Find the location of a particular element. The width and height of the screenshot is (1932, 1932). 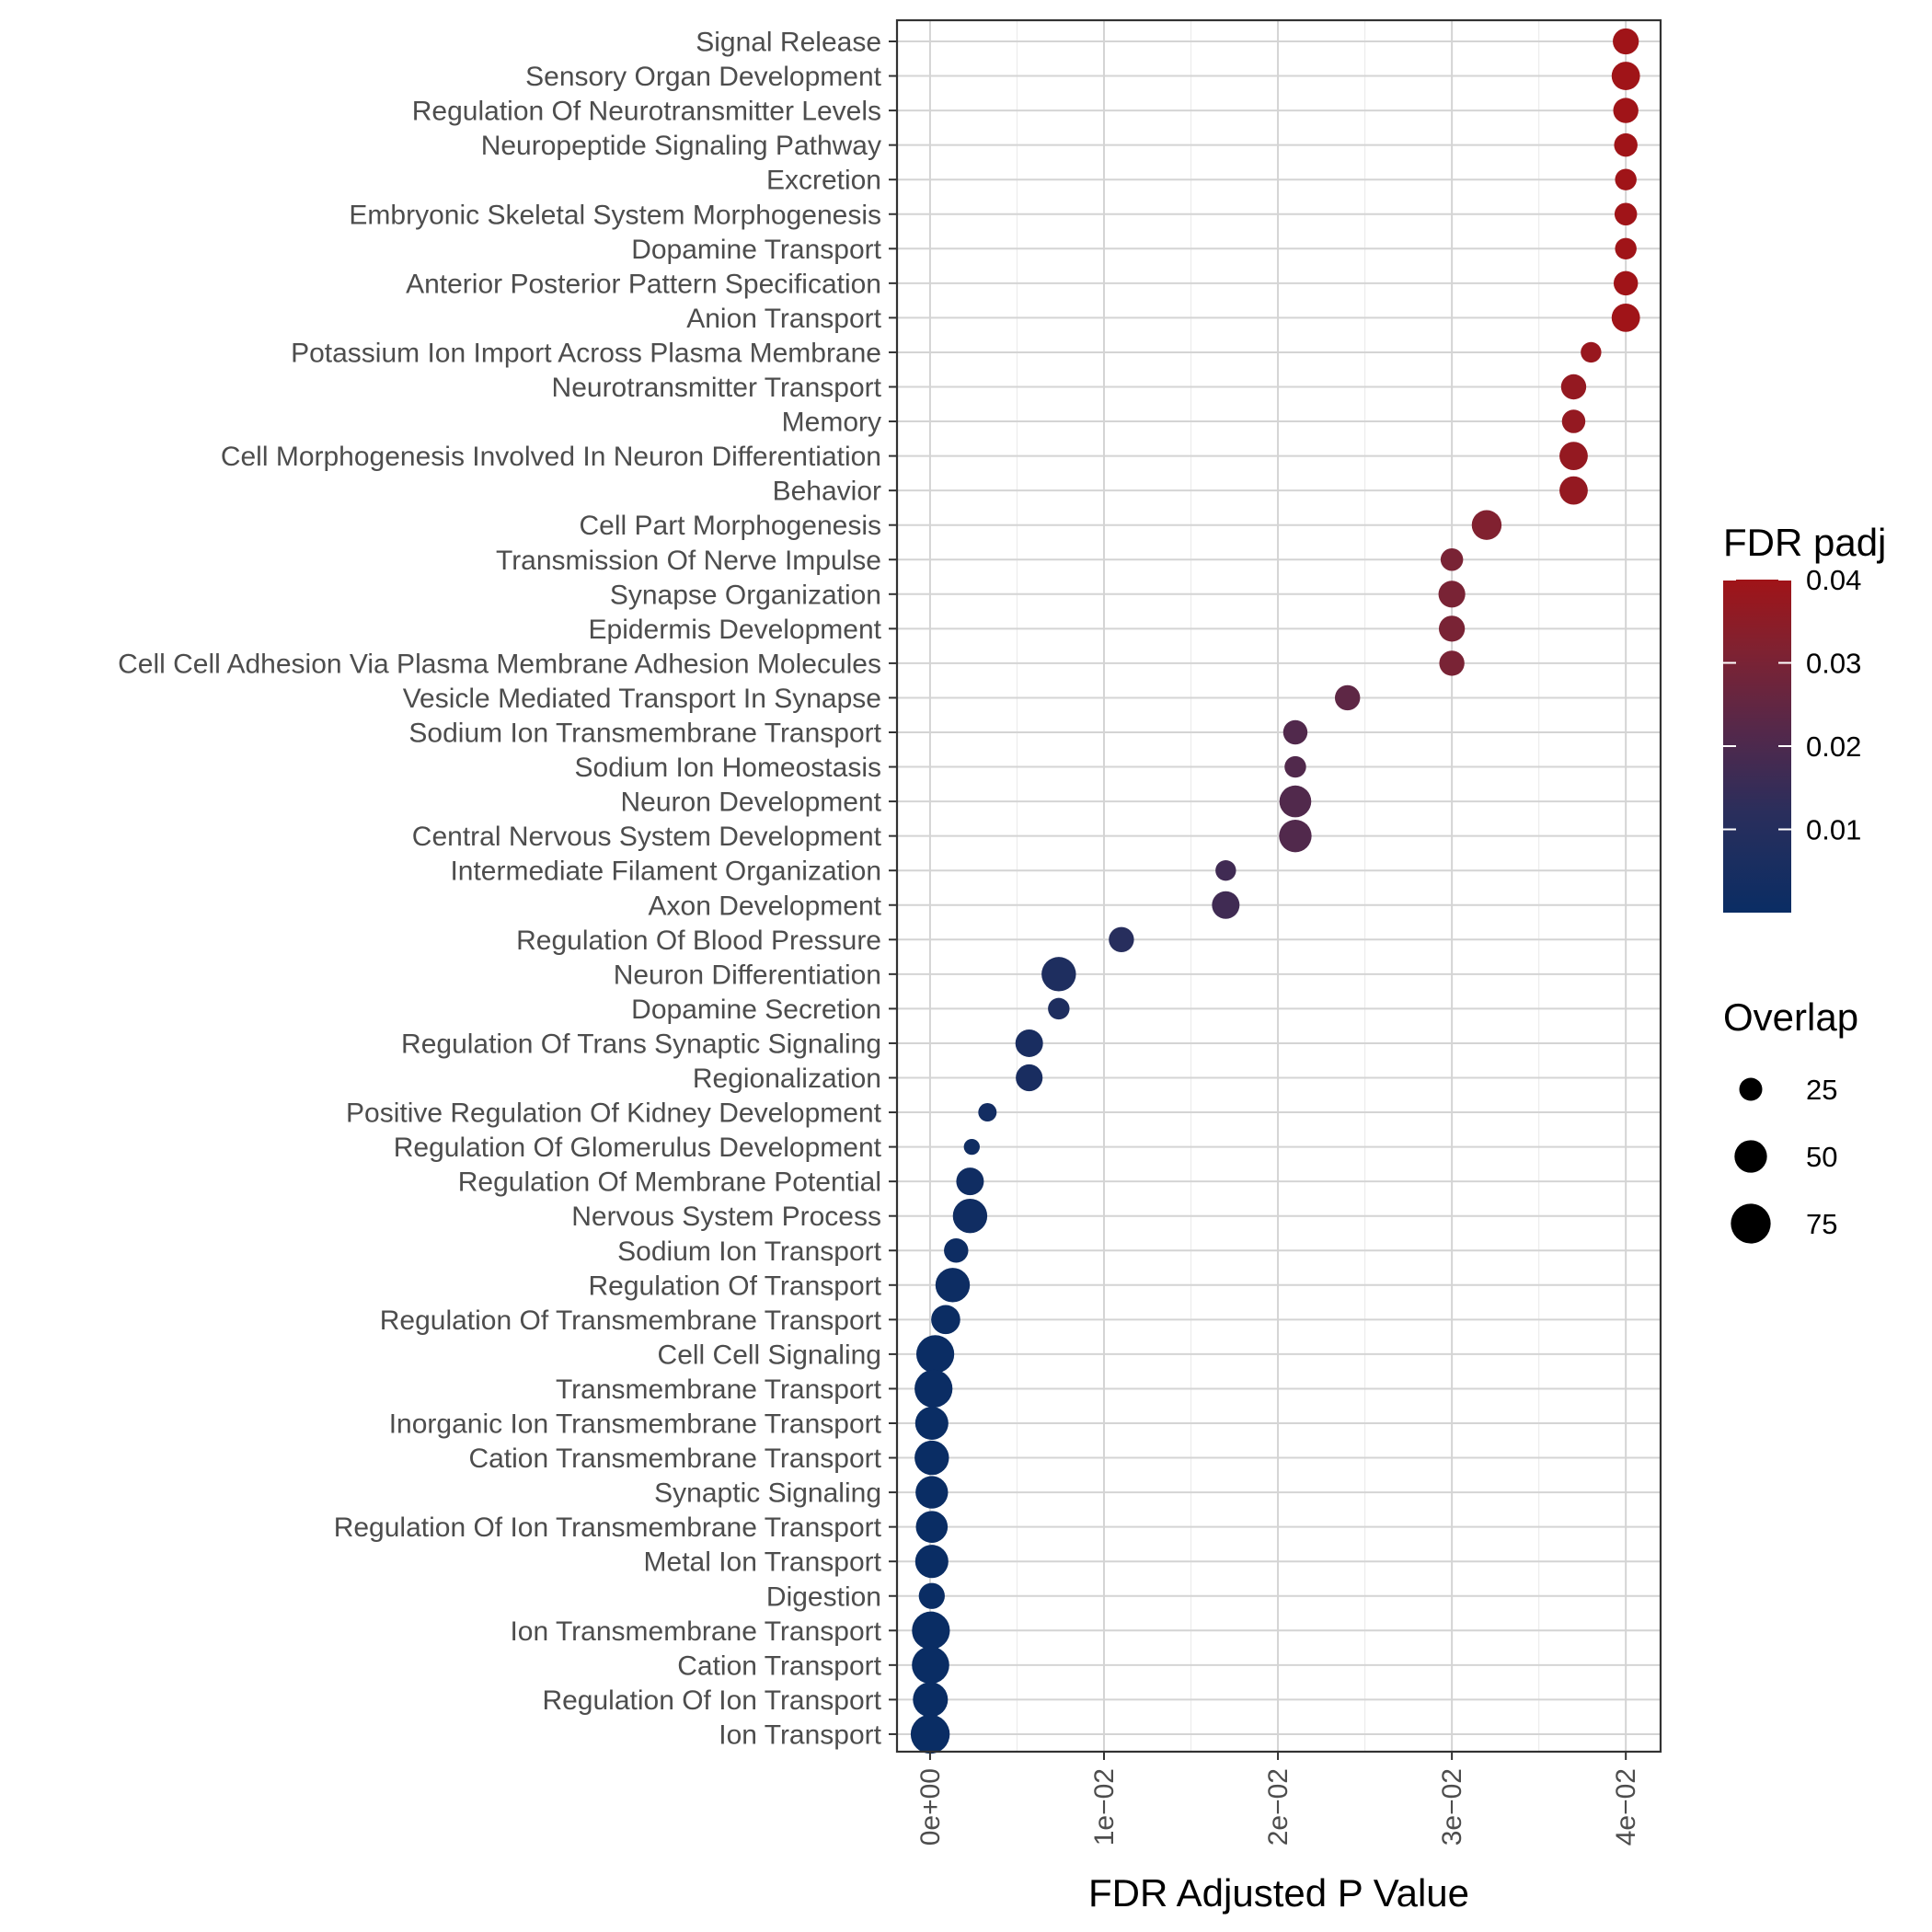

size-legend: Overlap 25 50 75 is located at coordinates (1790, 1119).